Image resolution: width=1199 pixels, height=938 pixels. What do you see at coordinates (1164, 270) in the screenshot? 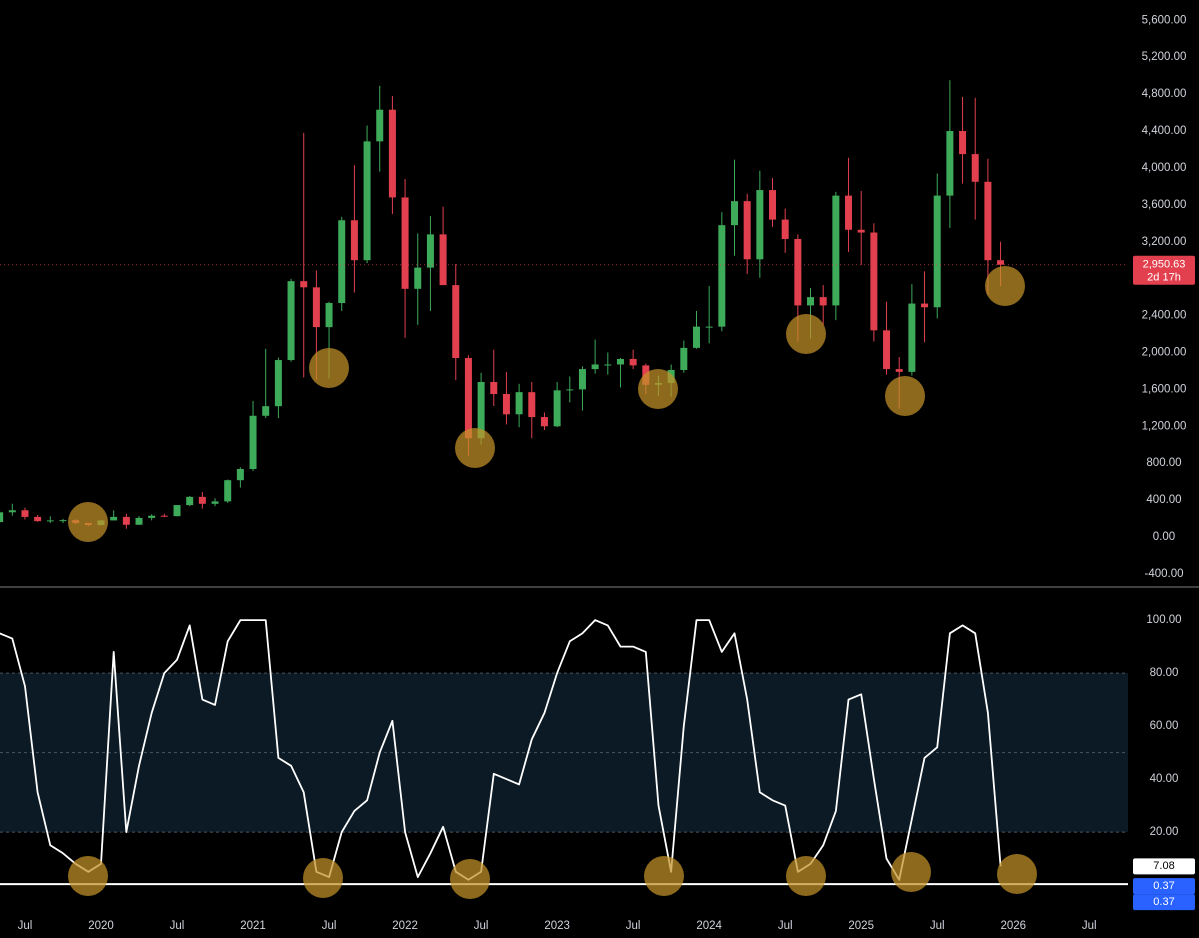
I see `last-price-box` at bounding box center [1164, 270].